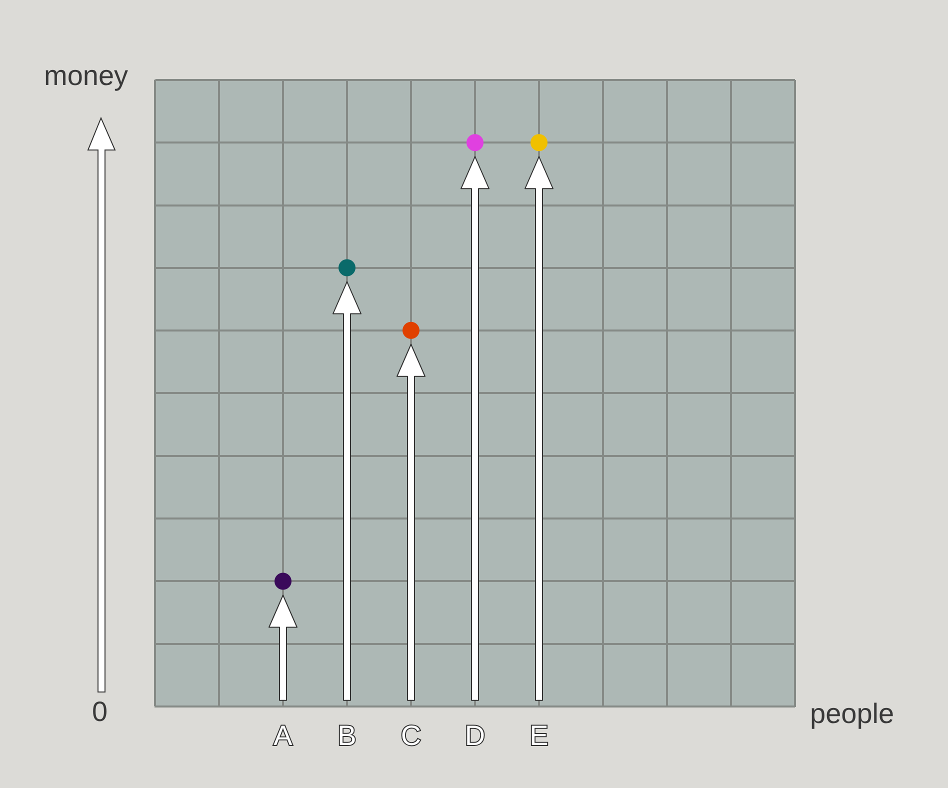  Describe the element at coordinates (539, 735) in the screenshot. I see `x-tick-label: E` at that location.